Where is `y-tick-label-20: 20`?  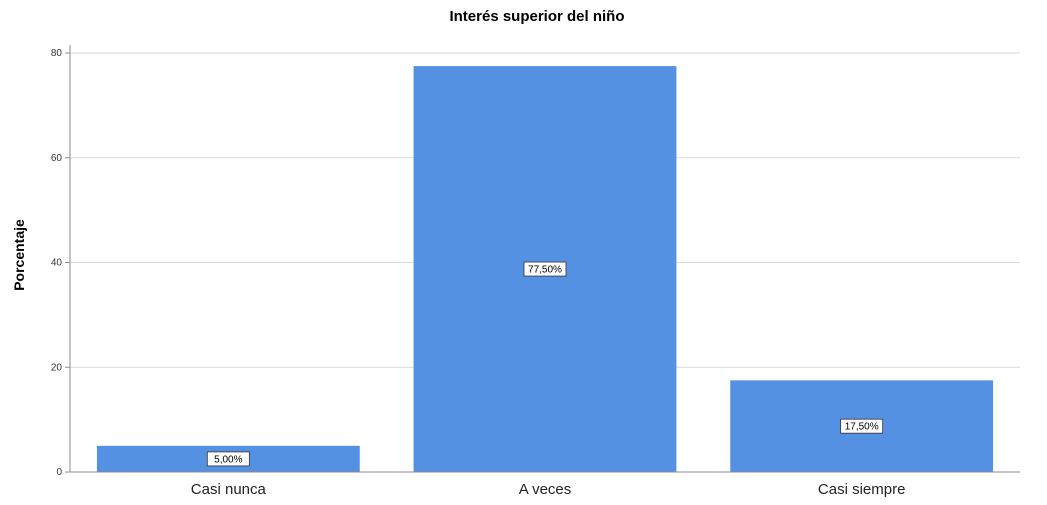 y-tick-label-20: 20 is located at coordinates (57, 367).